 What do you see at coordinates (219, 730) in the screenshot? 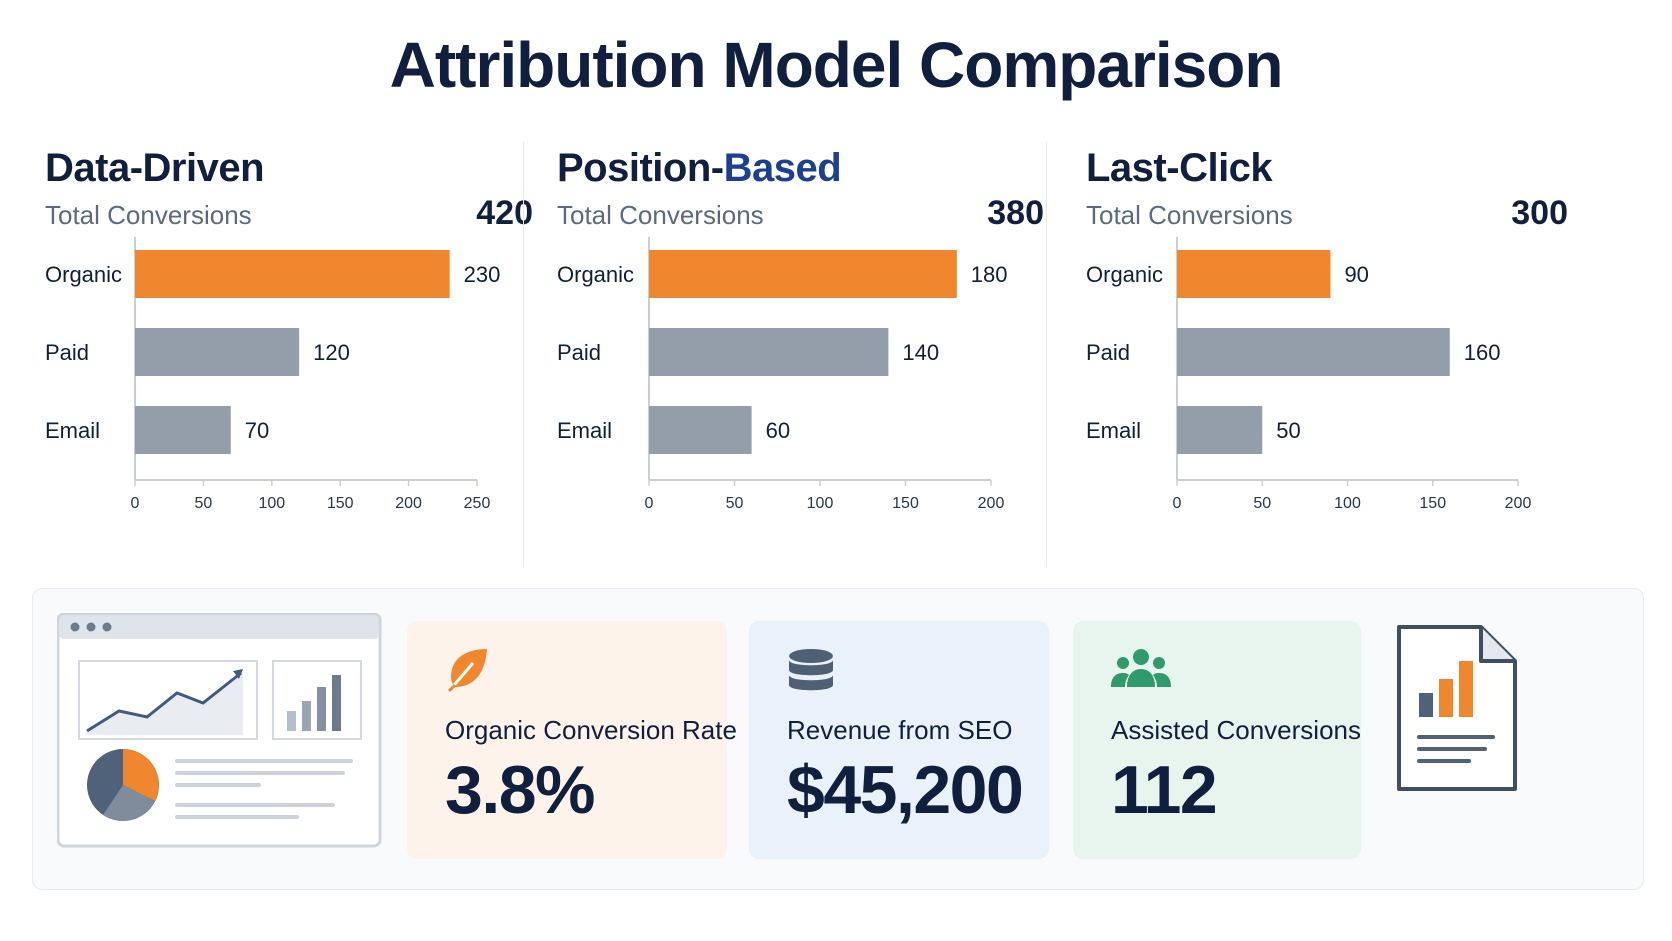
I see `dashboard-illustration-icon` at bounding box center [219, 730].